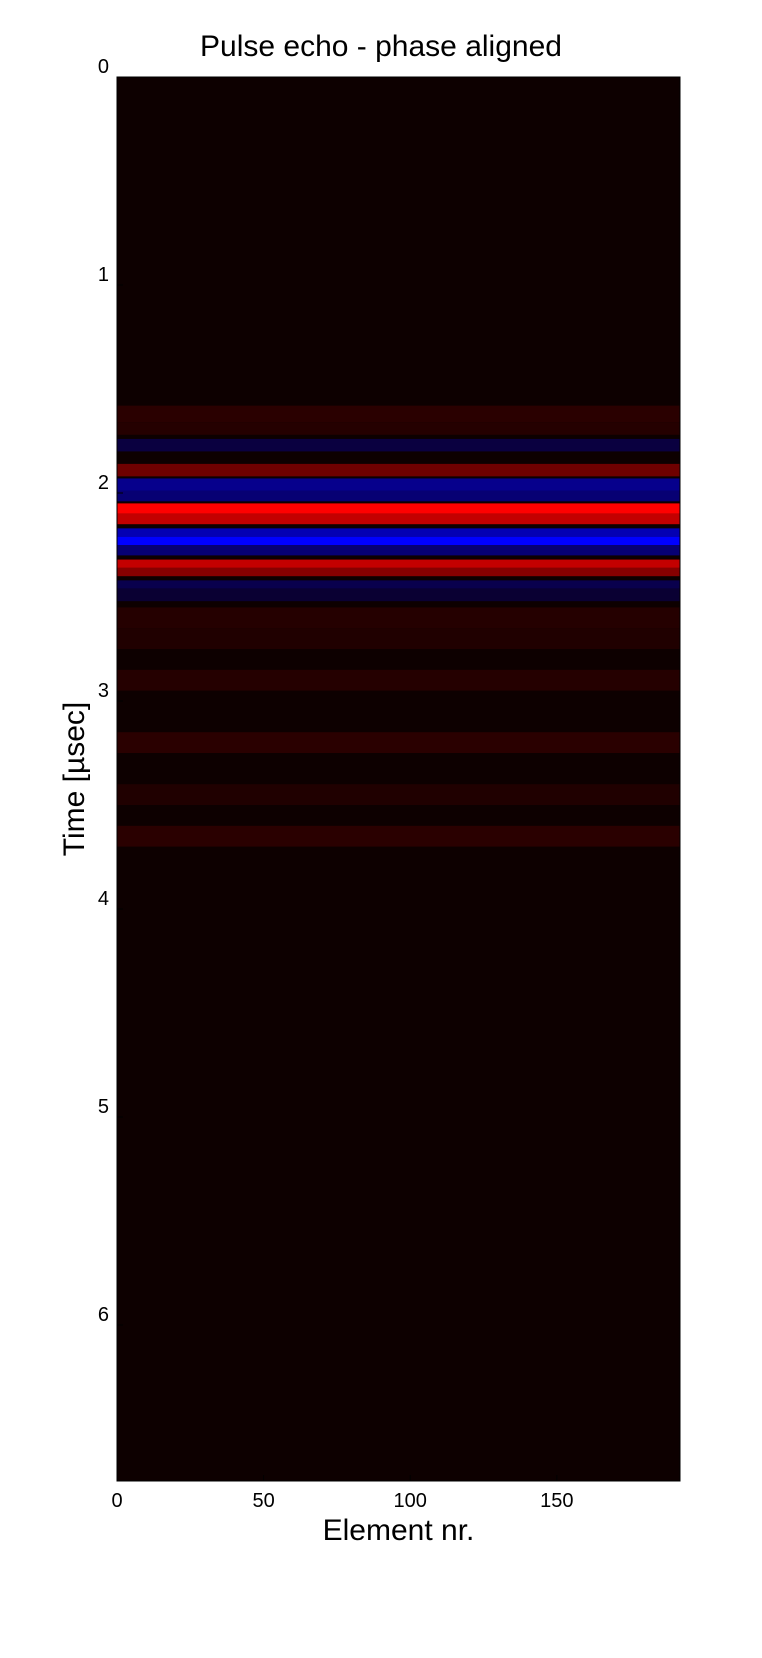 The width and height of the screenshot is (762, 1658). What do you see at coordinates (103, 1315) in the screenshot?
I see `y-tick-label: 6` at bounding box center [103, 1315].